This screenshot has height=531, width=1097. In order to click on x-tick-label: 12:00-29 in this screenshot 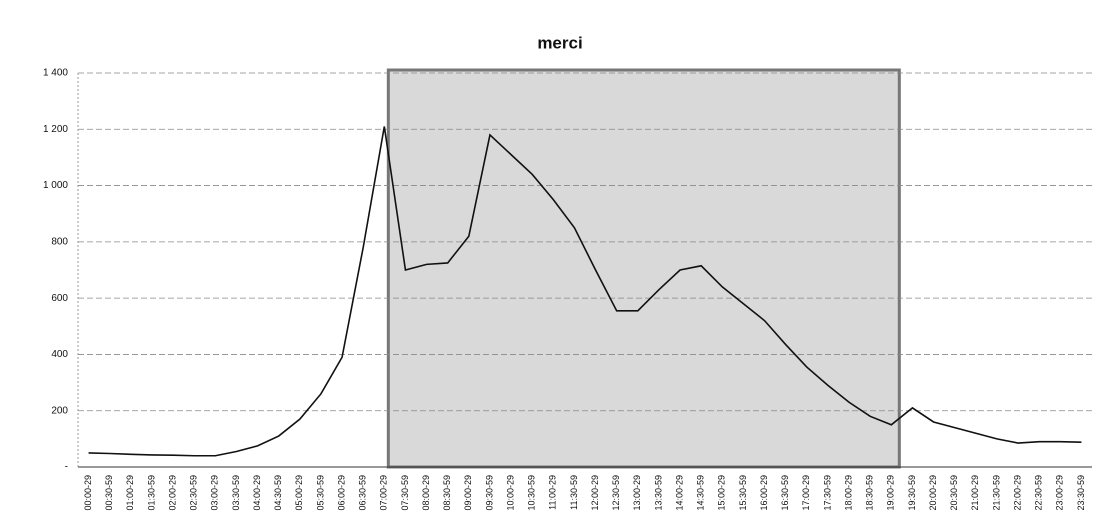, I will do `click(595, 493)`.